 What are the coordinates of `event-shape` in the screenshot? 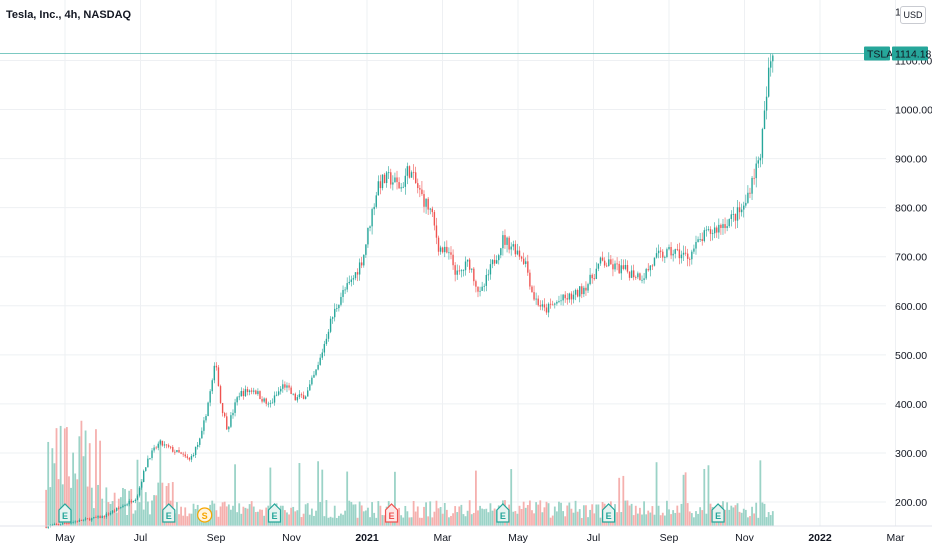 It's located at (205, 515).